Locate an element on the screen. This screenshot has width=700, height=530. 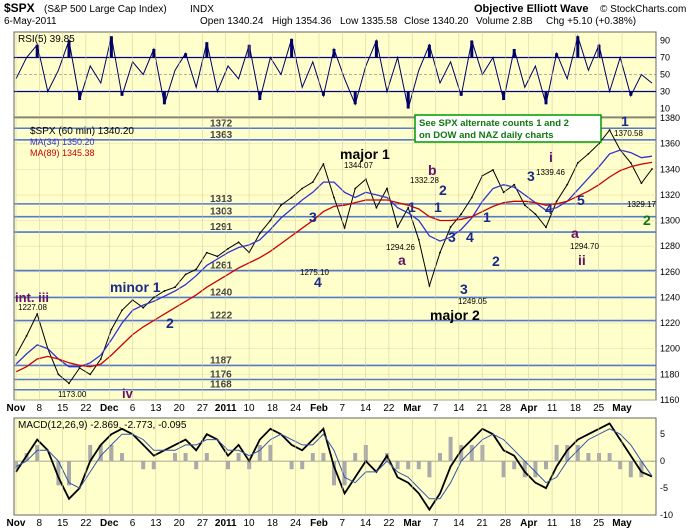
wave-c-2: 2 is located at coordinates (443, 190).